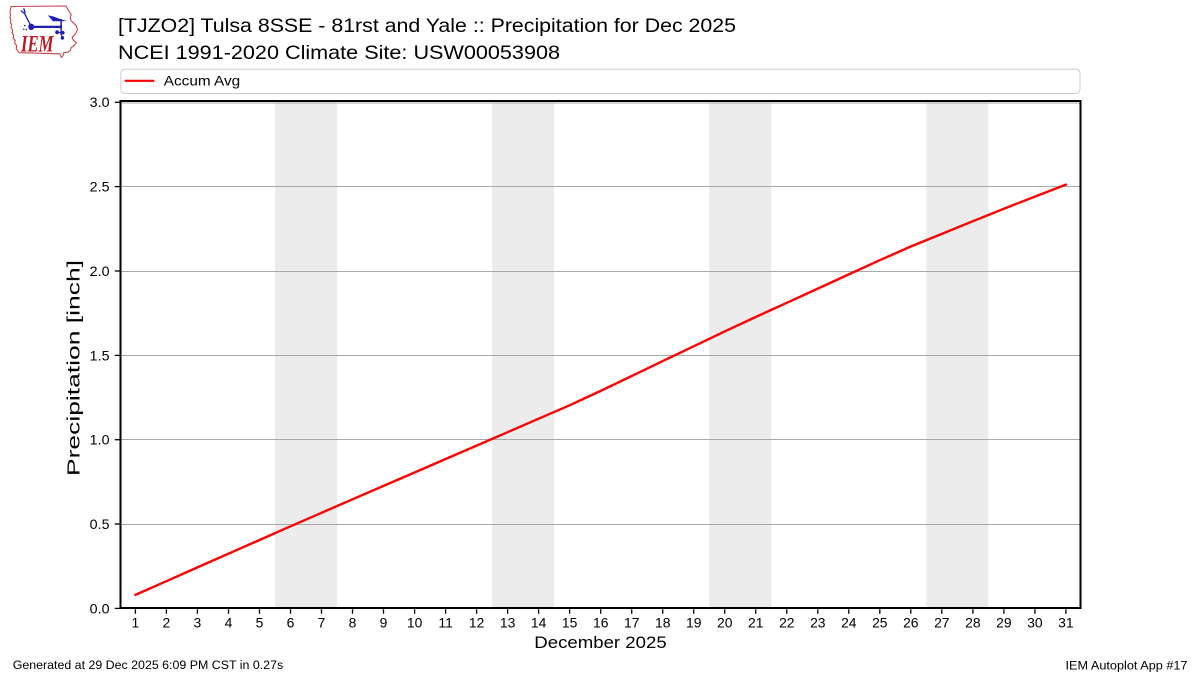  Describe the element at coordinates (167, 623) in the screenshot. I see `svg-text: 2` at that location.